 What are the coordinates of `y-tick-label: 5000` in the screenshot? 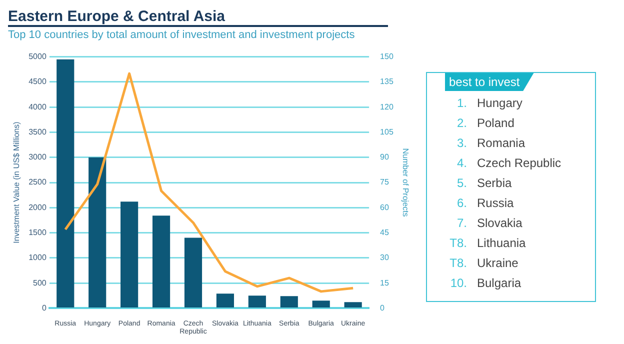 It's located at (37, 57).